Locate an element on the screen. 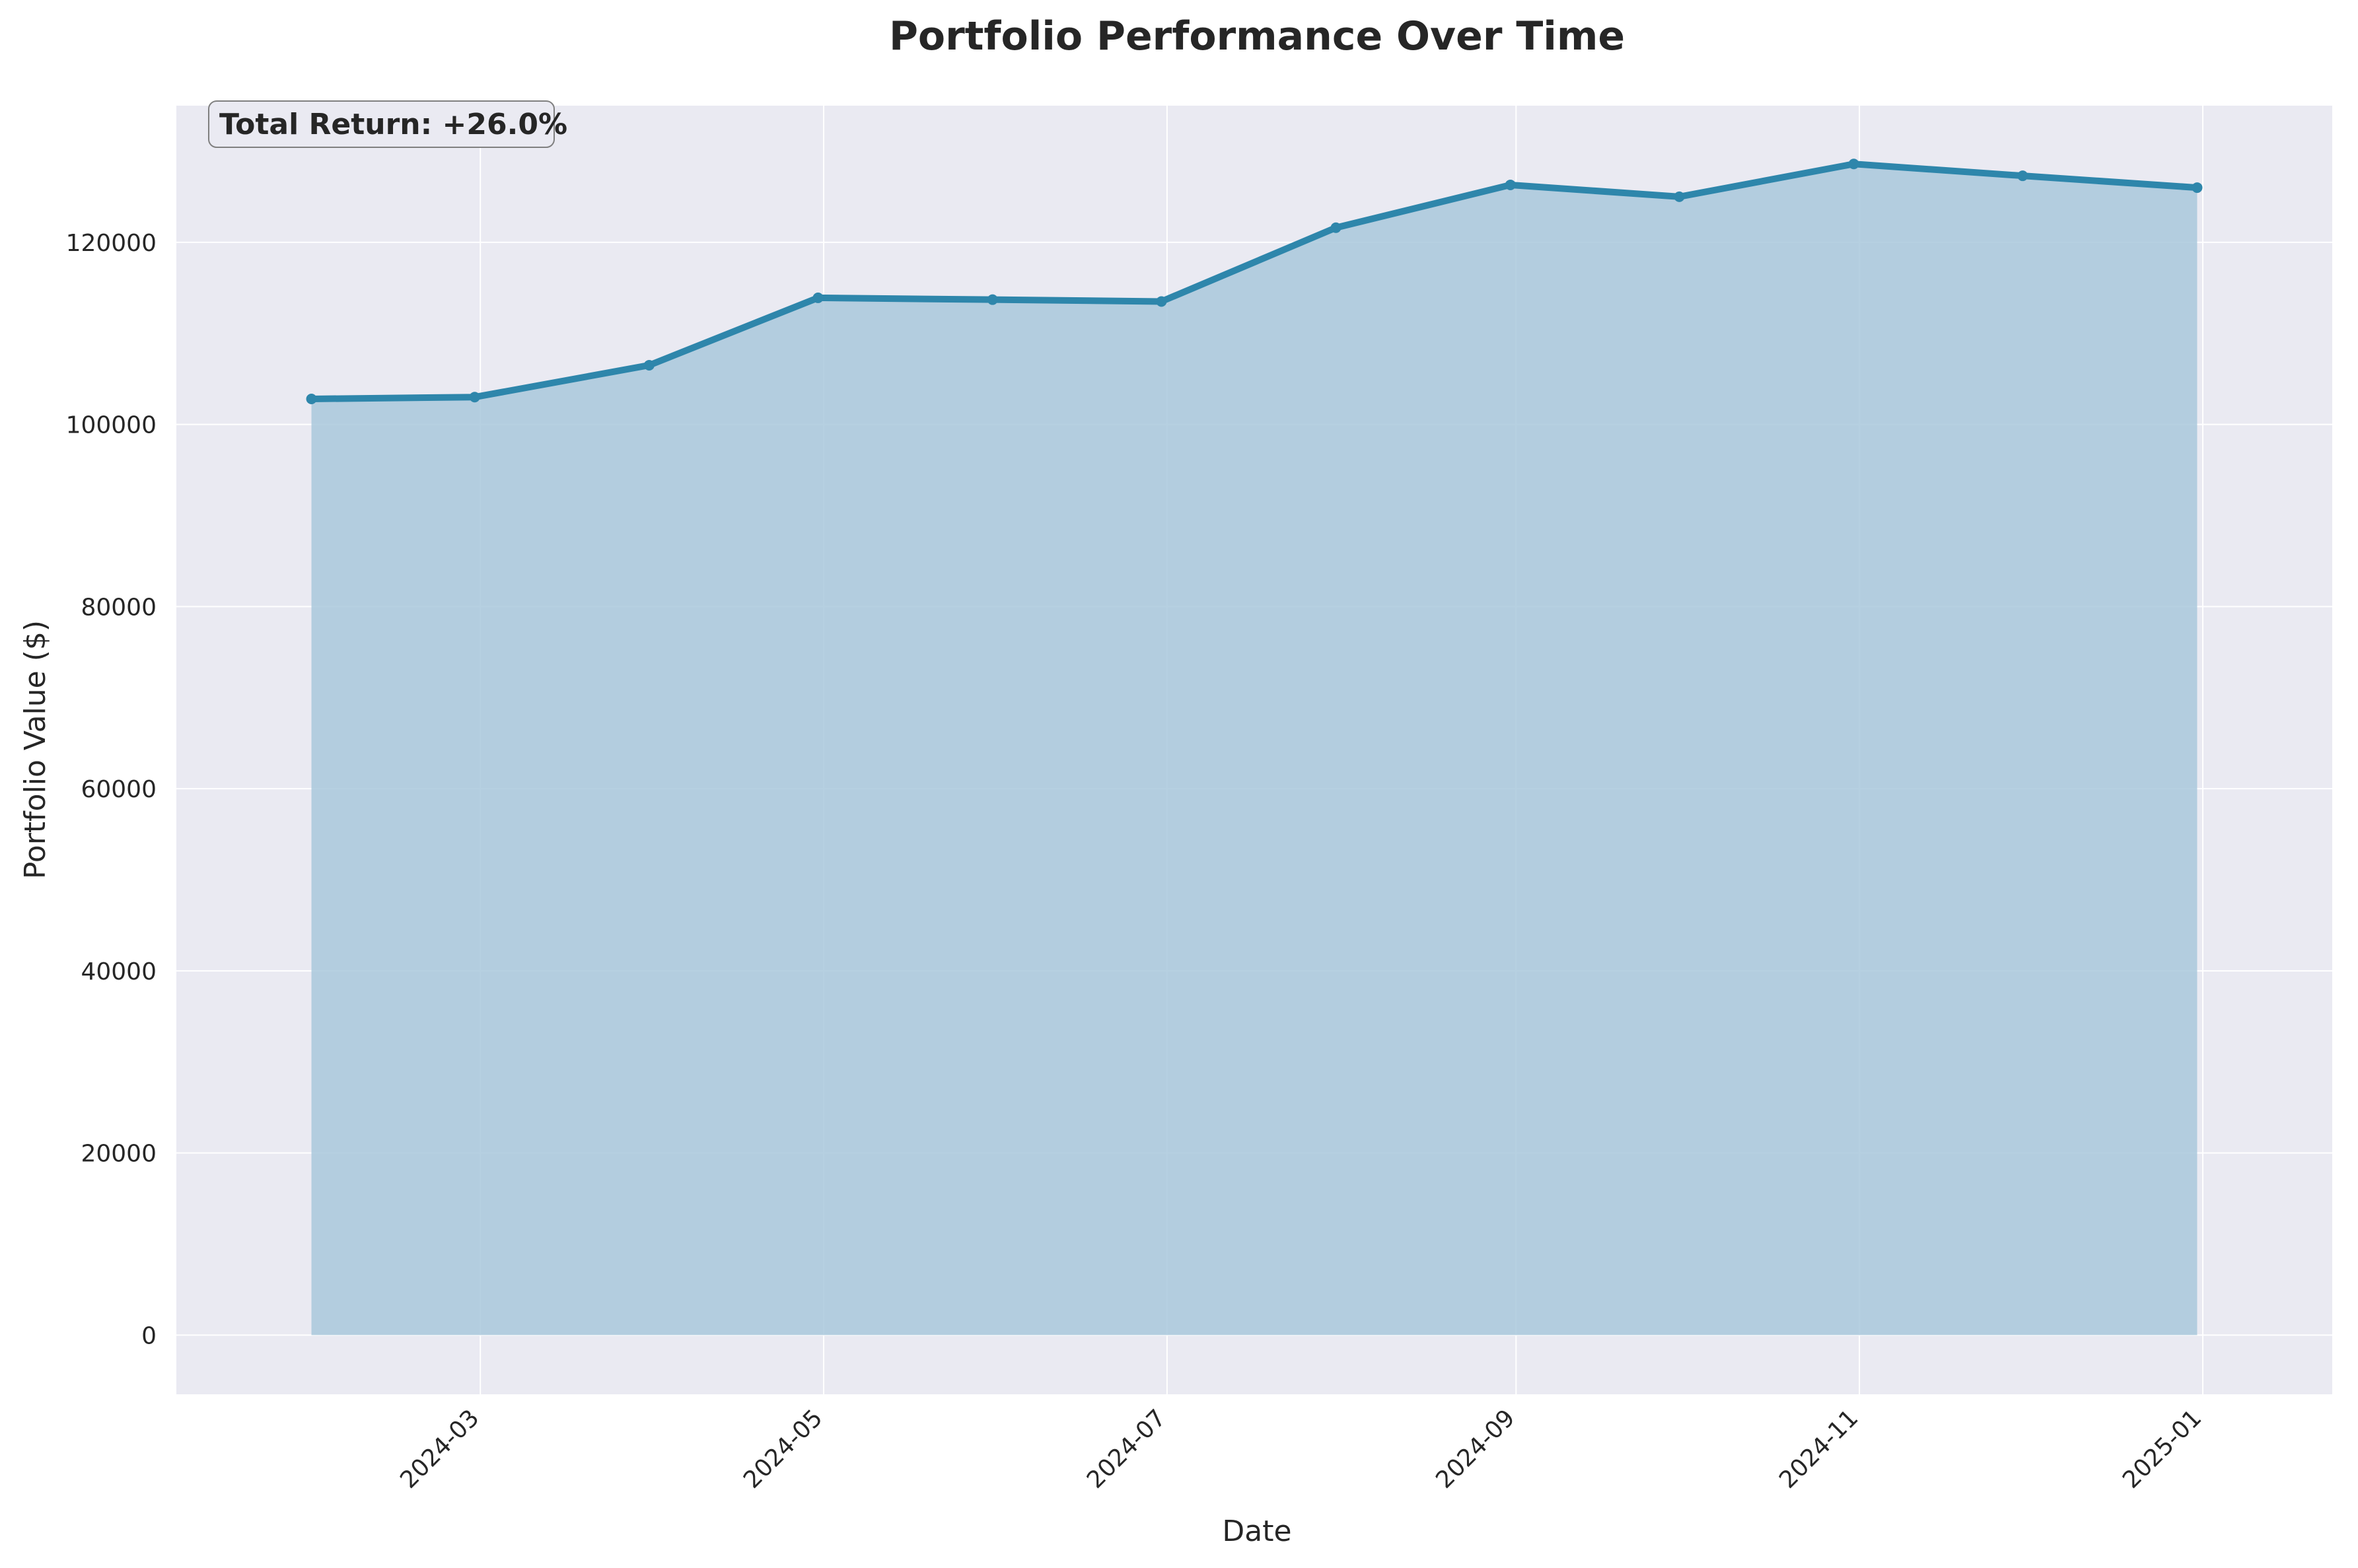 The image size is (2358, 1568). y-tick-label: 60000 is located at coordinates (119, 789).